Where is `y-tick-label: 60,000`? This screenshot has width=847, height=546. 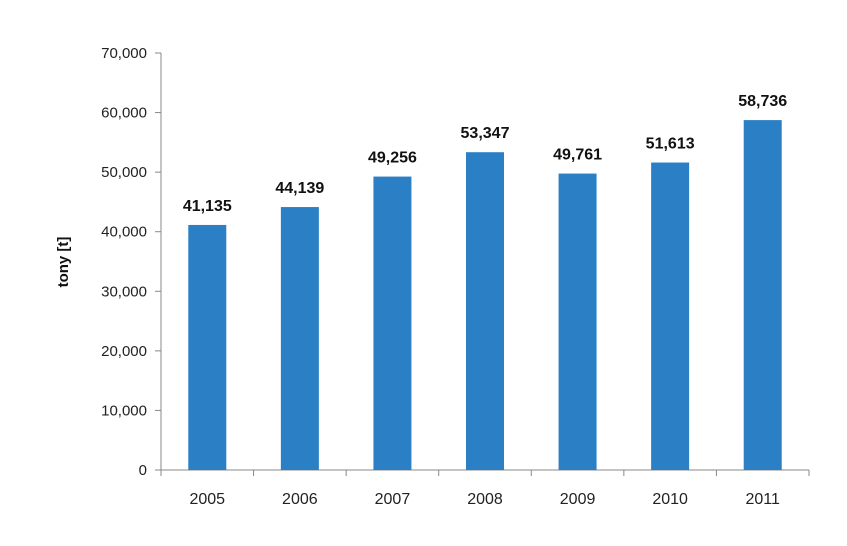
y-tick-label: 60,000 is located at coordinates (124, 113).